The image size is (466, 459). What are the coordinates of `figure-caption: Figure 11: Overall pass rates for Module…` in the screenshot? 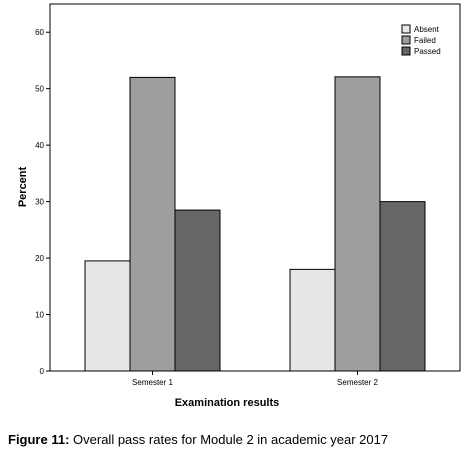 It's located at (235, 439).